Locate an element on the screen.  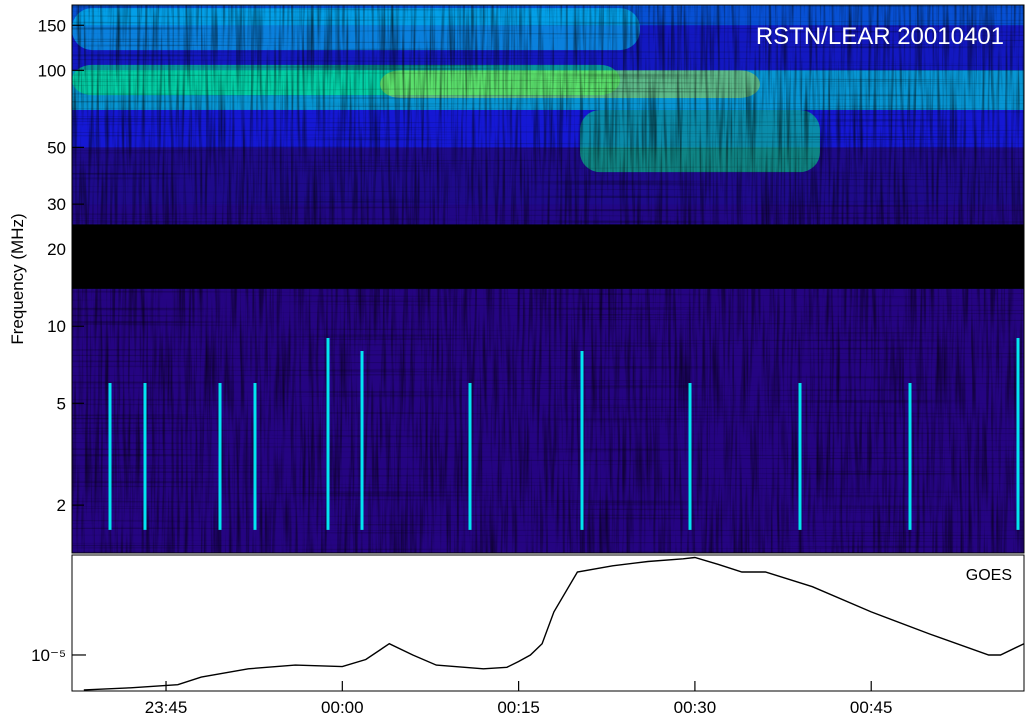
y-tick-label: 10 is located at coordinates (56, 326).